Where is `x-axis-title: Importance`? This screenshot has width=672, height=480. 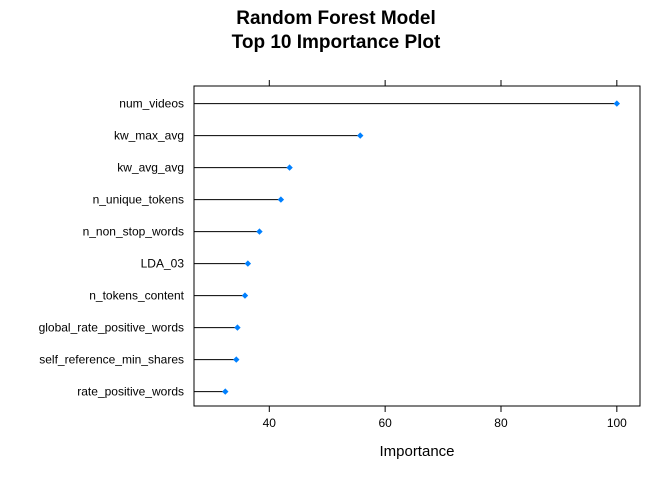
x-axis-title: Importance is located at coordinates (416, 451).